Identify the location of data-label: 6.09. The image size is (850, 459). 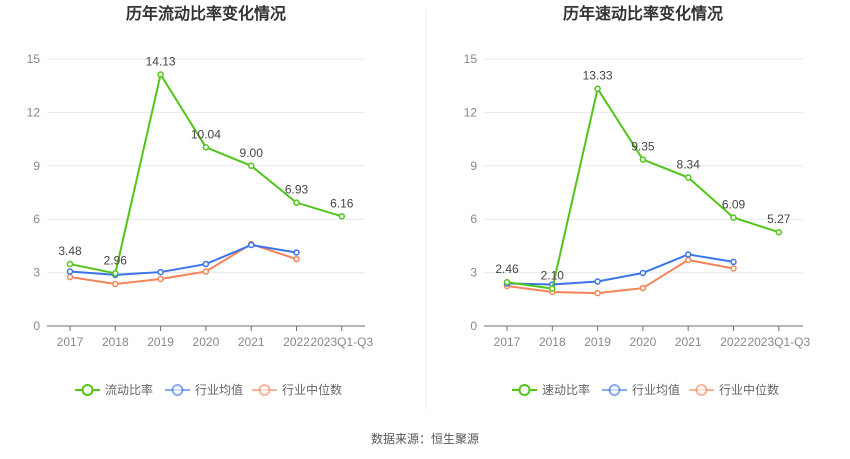
(734, 205).